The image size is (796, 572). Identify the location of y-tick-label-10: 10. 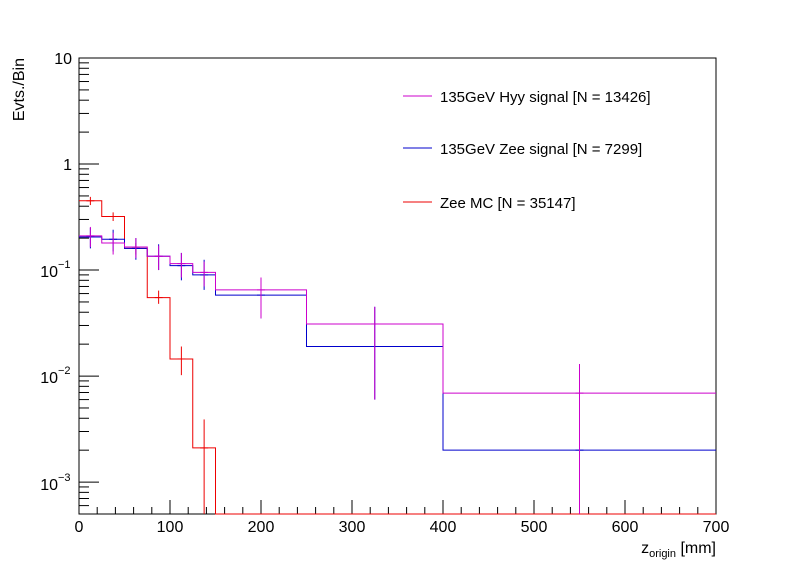
(63, 59).